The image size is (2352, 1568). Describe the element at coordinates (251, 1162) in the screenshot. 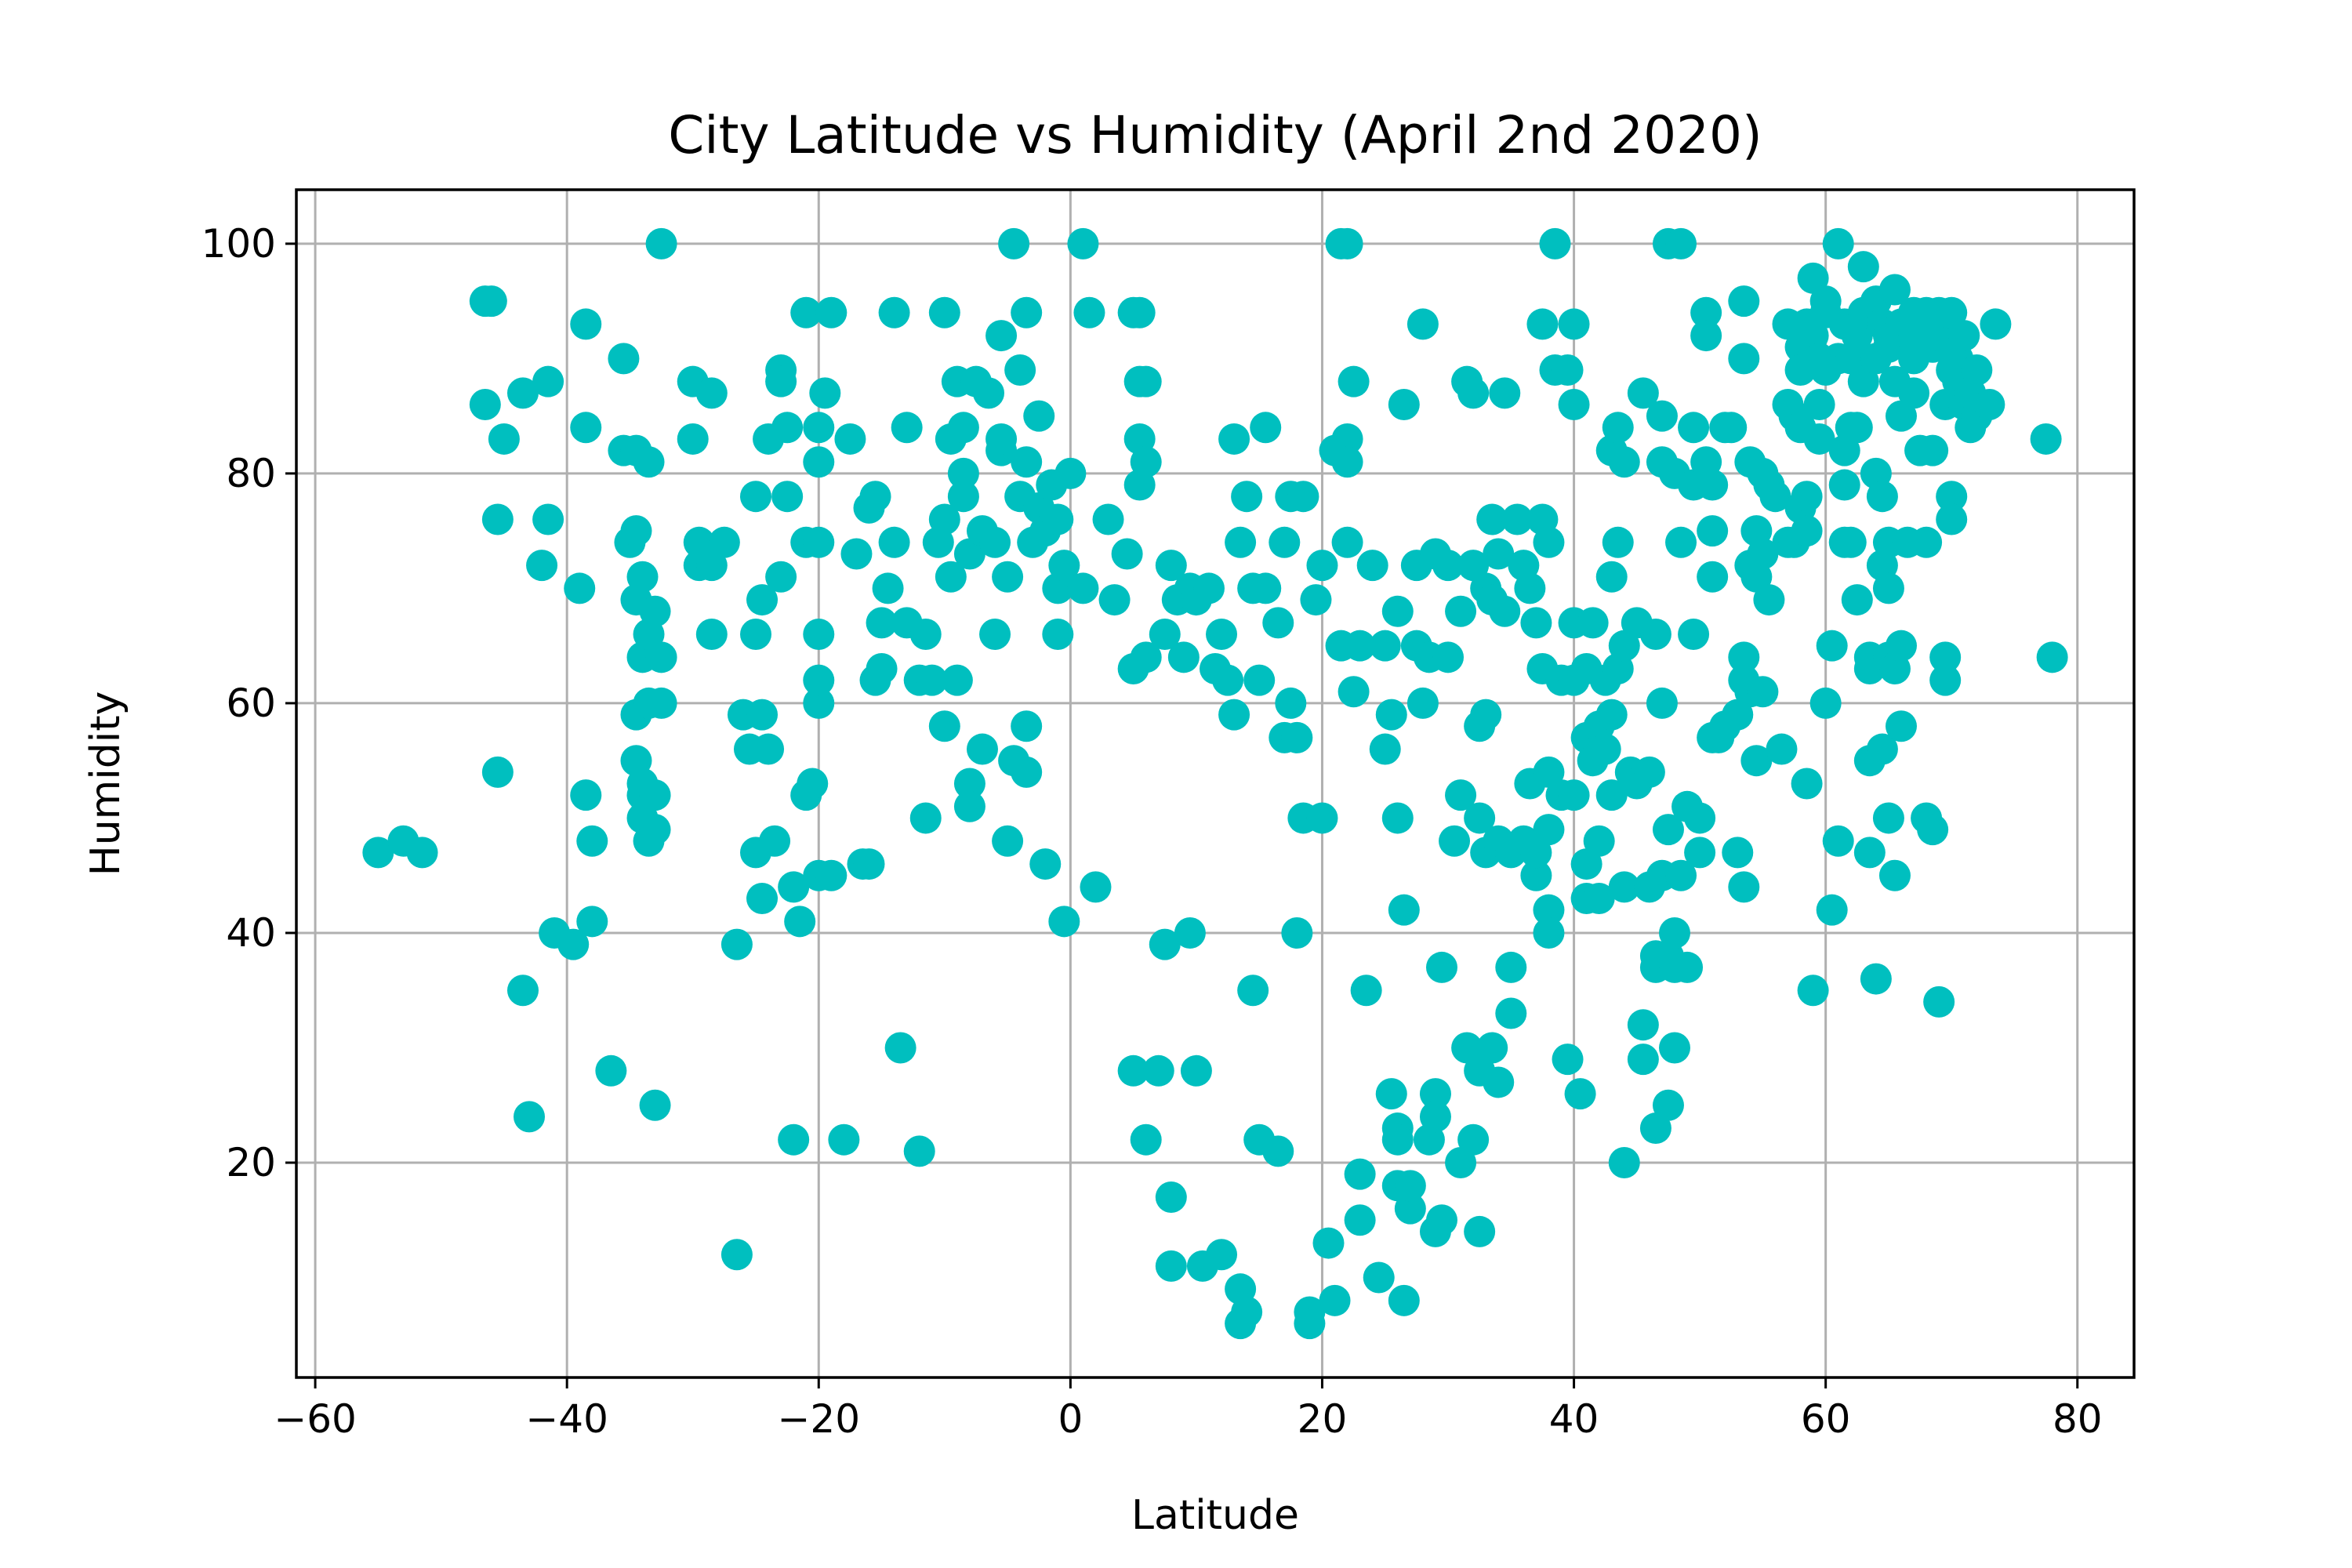

I see `y-tick-label: 20` at that location.